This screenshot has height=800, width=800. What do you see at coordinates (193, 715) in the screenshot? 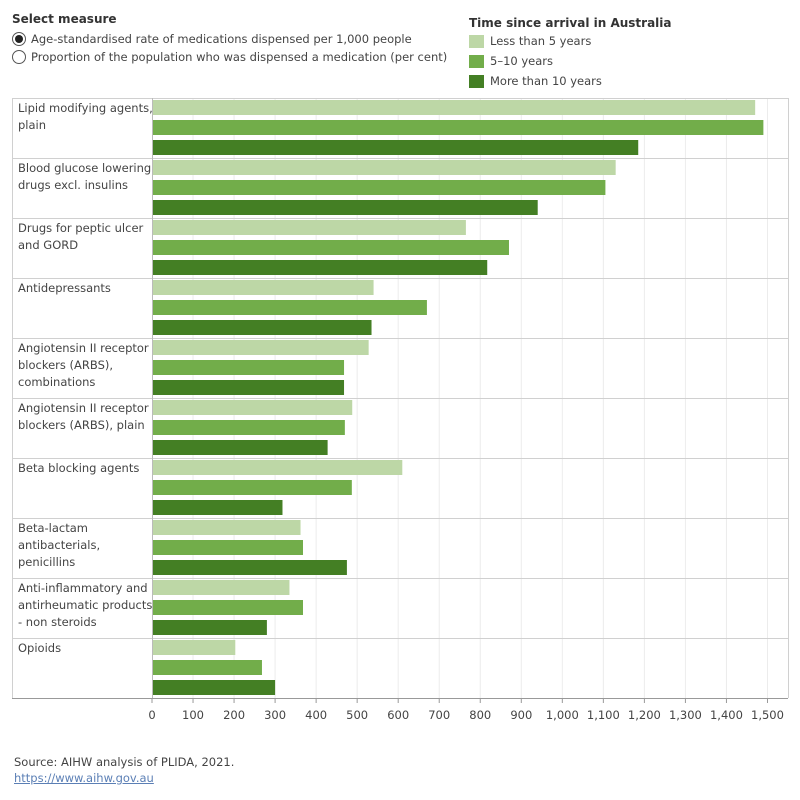
I see `x-tick-label-1: 100` at bounding box center [193, 715].